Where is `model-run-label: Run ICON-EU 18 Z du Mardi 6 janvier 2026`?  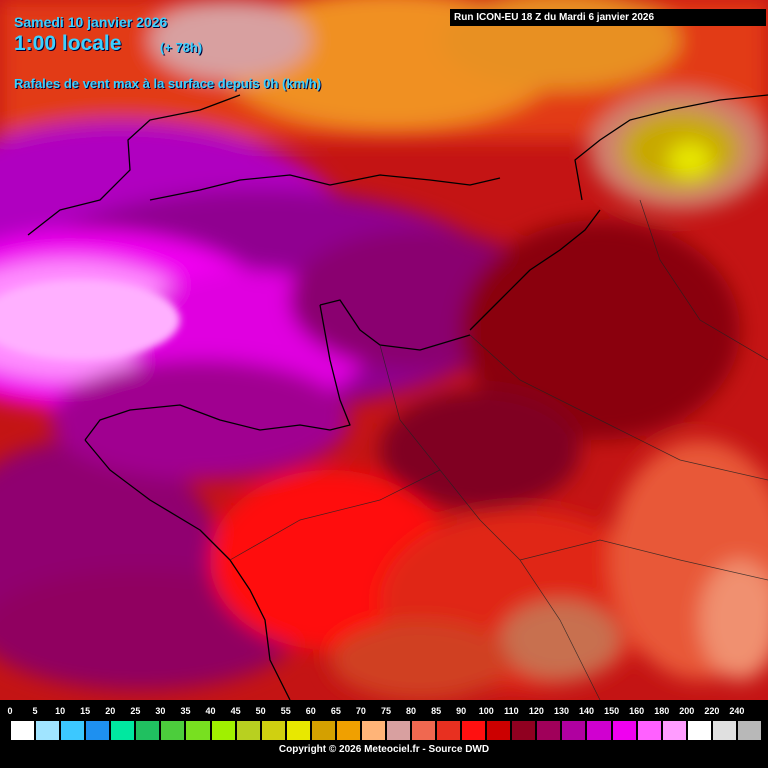 model-run-label: Run ICON-EU 18 Z du Mardi 6 janvier 2026 is located at coordinates (608, 17).